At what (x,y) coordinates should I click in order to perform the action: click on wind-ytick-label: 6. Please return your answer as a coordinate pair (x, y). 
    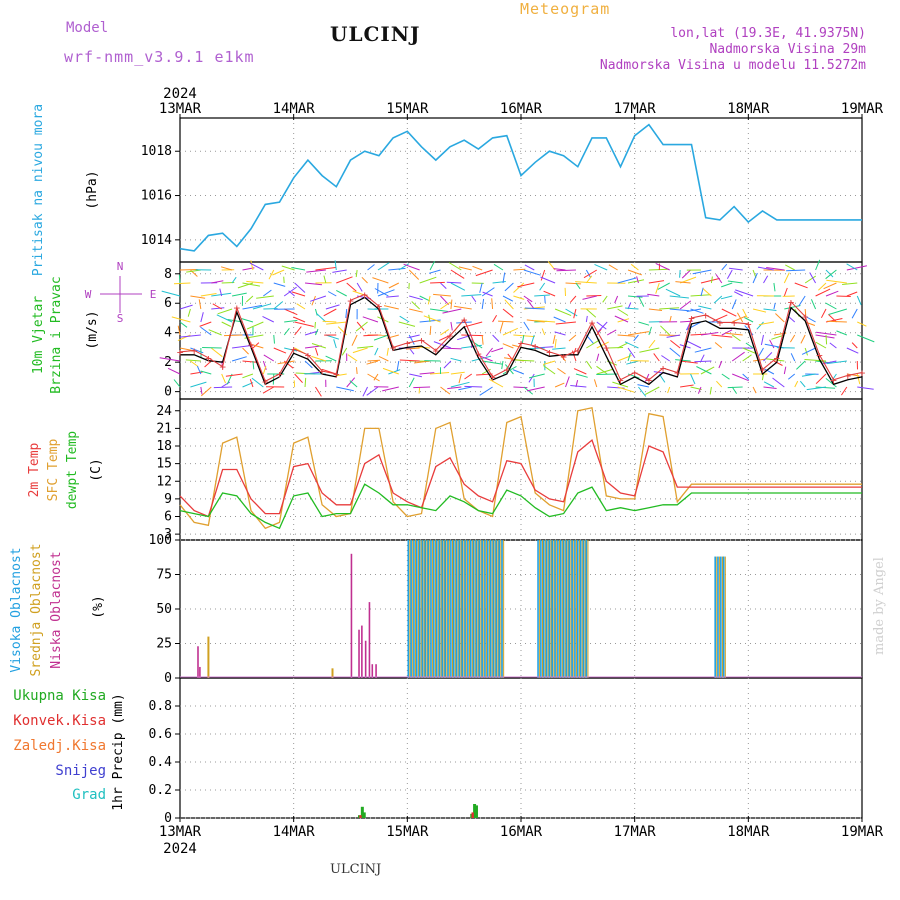
    Looking at the image, I should click on (168, 303).